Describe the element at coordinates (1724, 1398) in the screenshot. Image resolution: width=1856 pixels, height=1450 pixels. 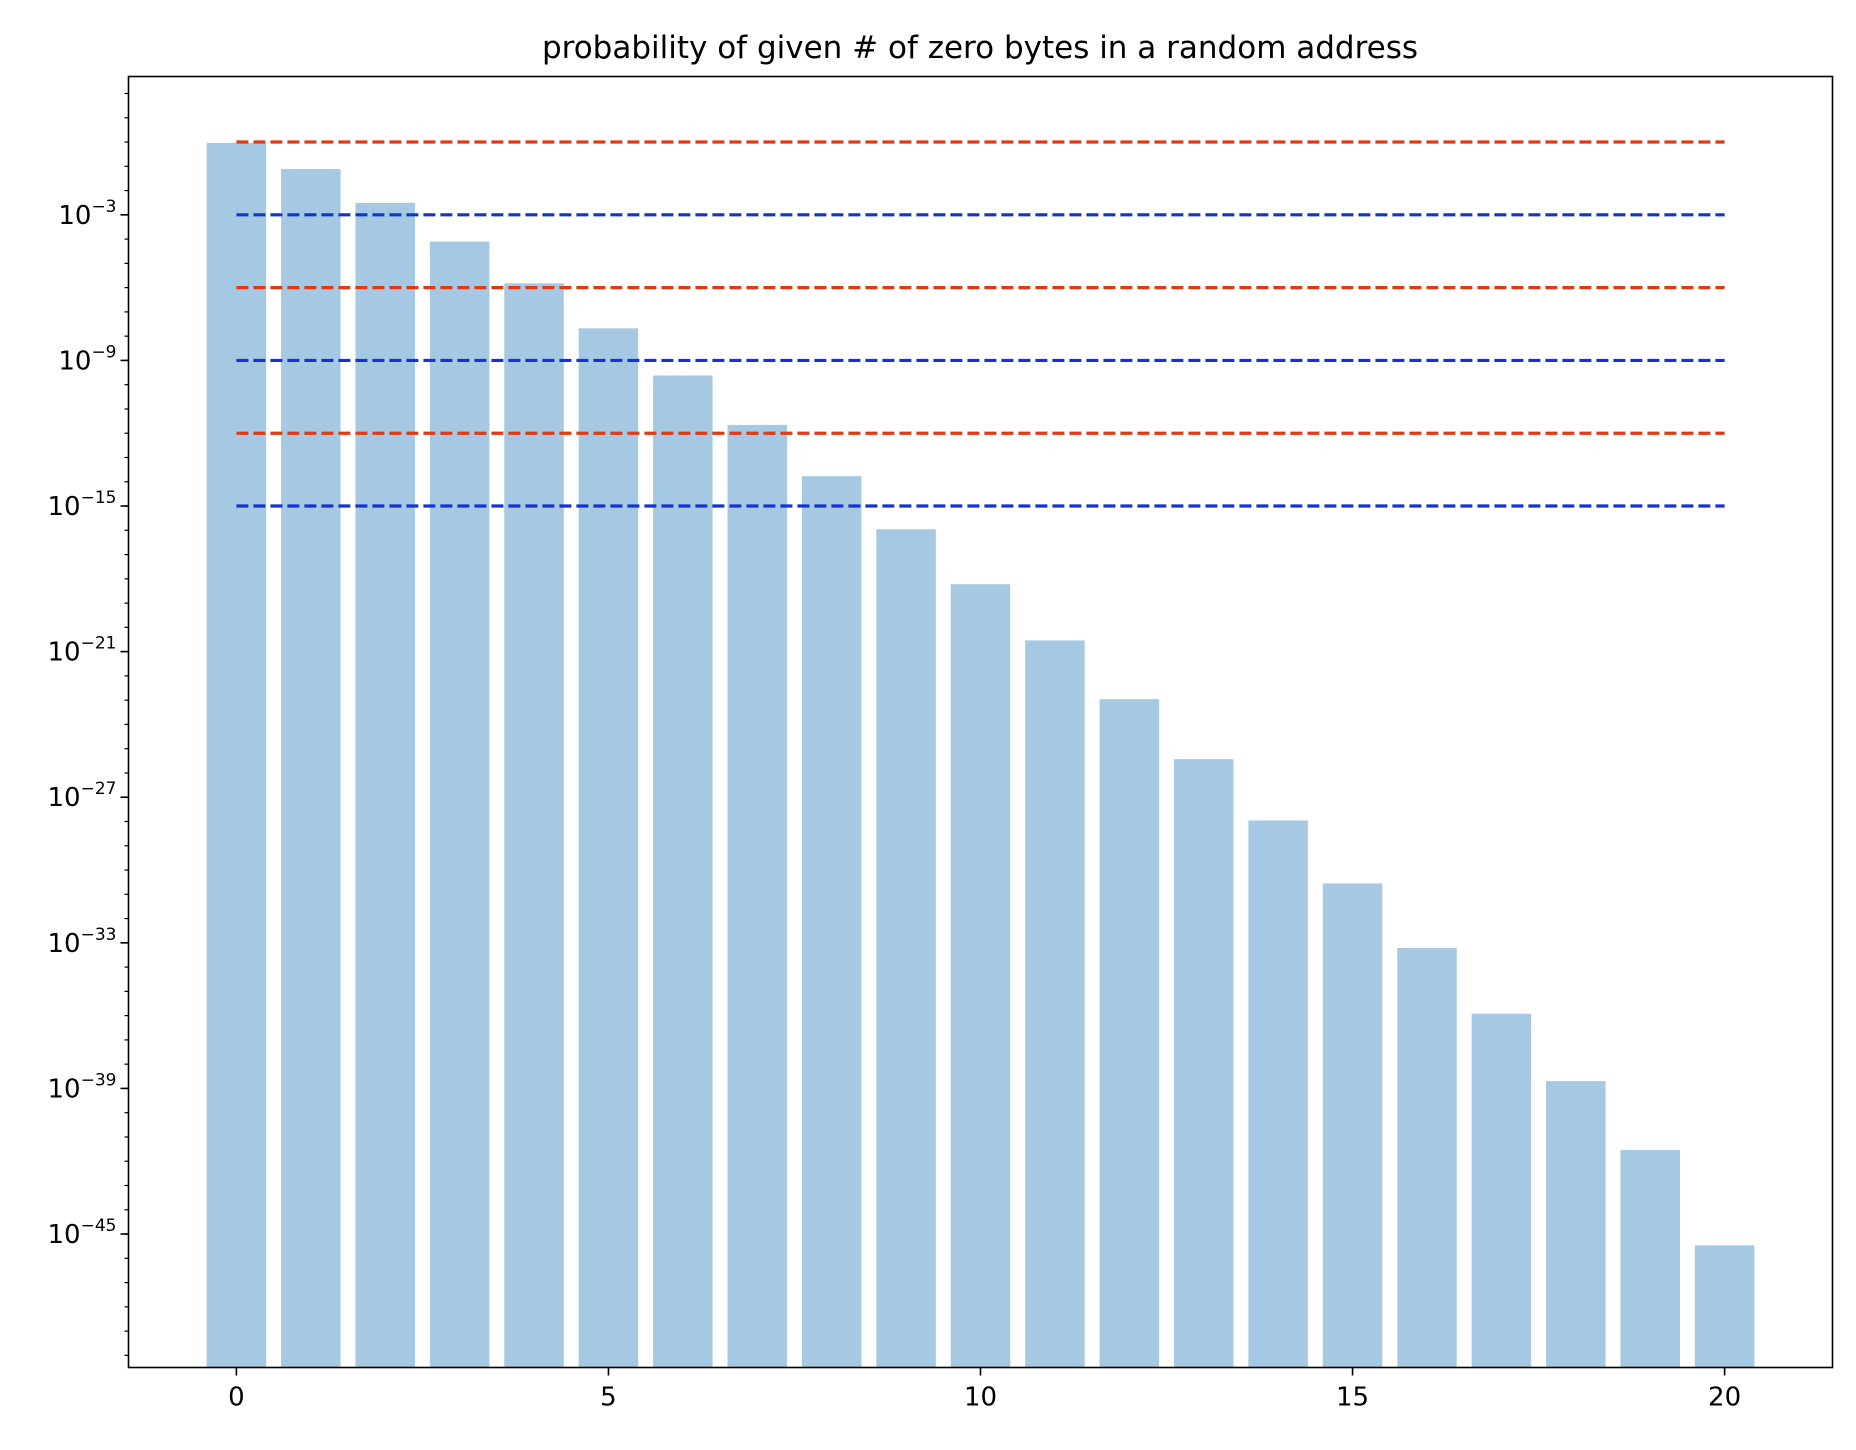
I see `x-tick-label-20: 20` at that location.